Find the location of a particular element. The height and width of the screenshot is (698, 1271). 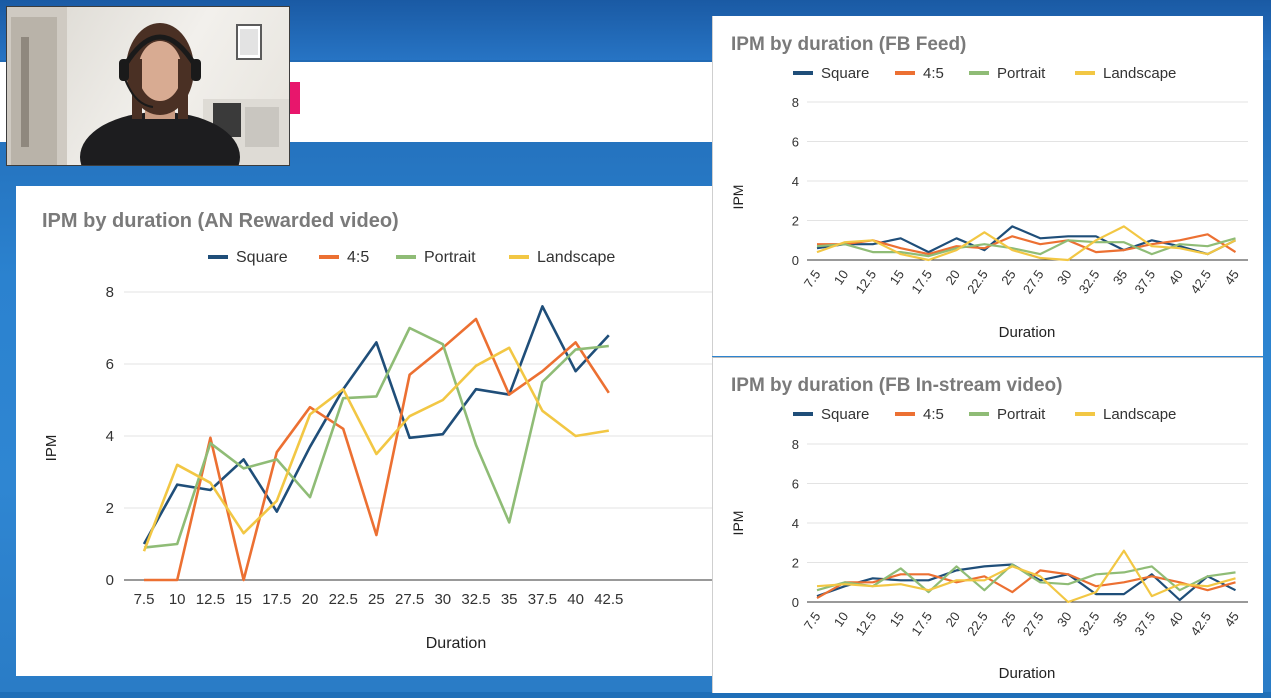

accent-mark is located at coordinates (294, 98).